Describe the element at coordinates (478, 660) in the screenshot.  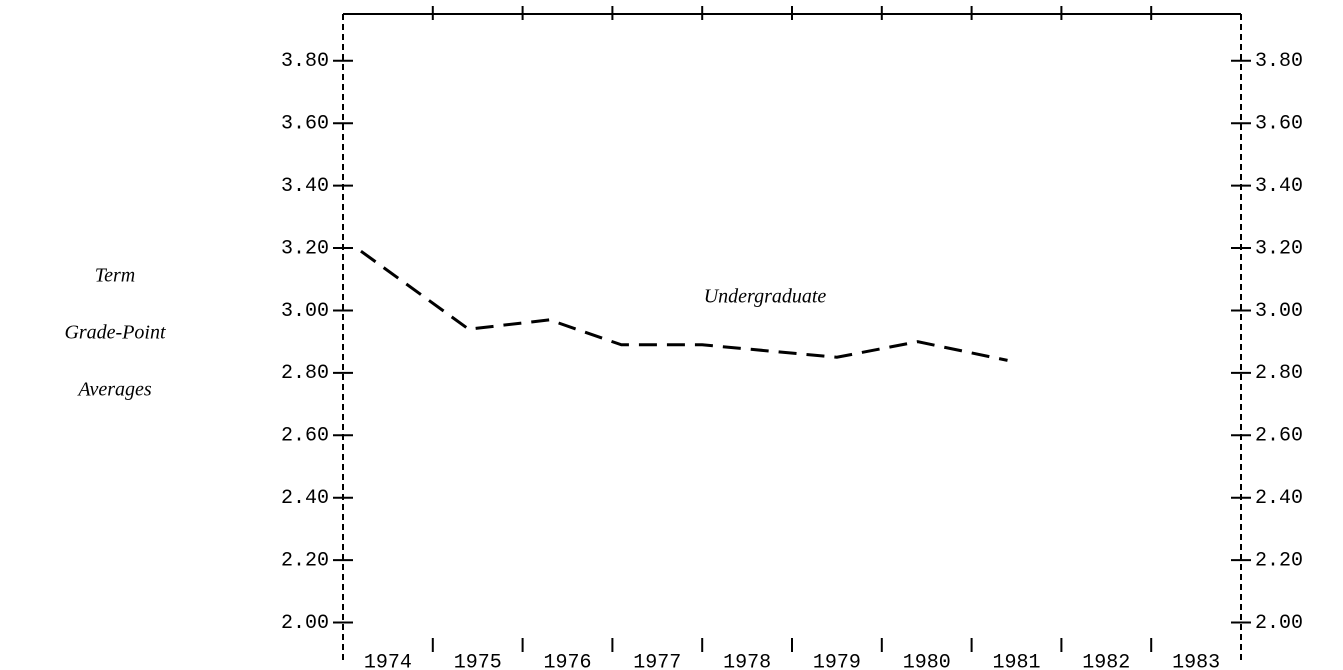
I see `x-tick-label: 1975` at that location.